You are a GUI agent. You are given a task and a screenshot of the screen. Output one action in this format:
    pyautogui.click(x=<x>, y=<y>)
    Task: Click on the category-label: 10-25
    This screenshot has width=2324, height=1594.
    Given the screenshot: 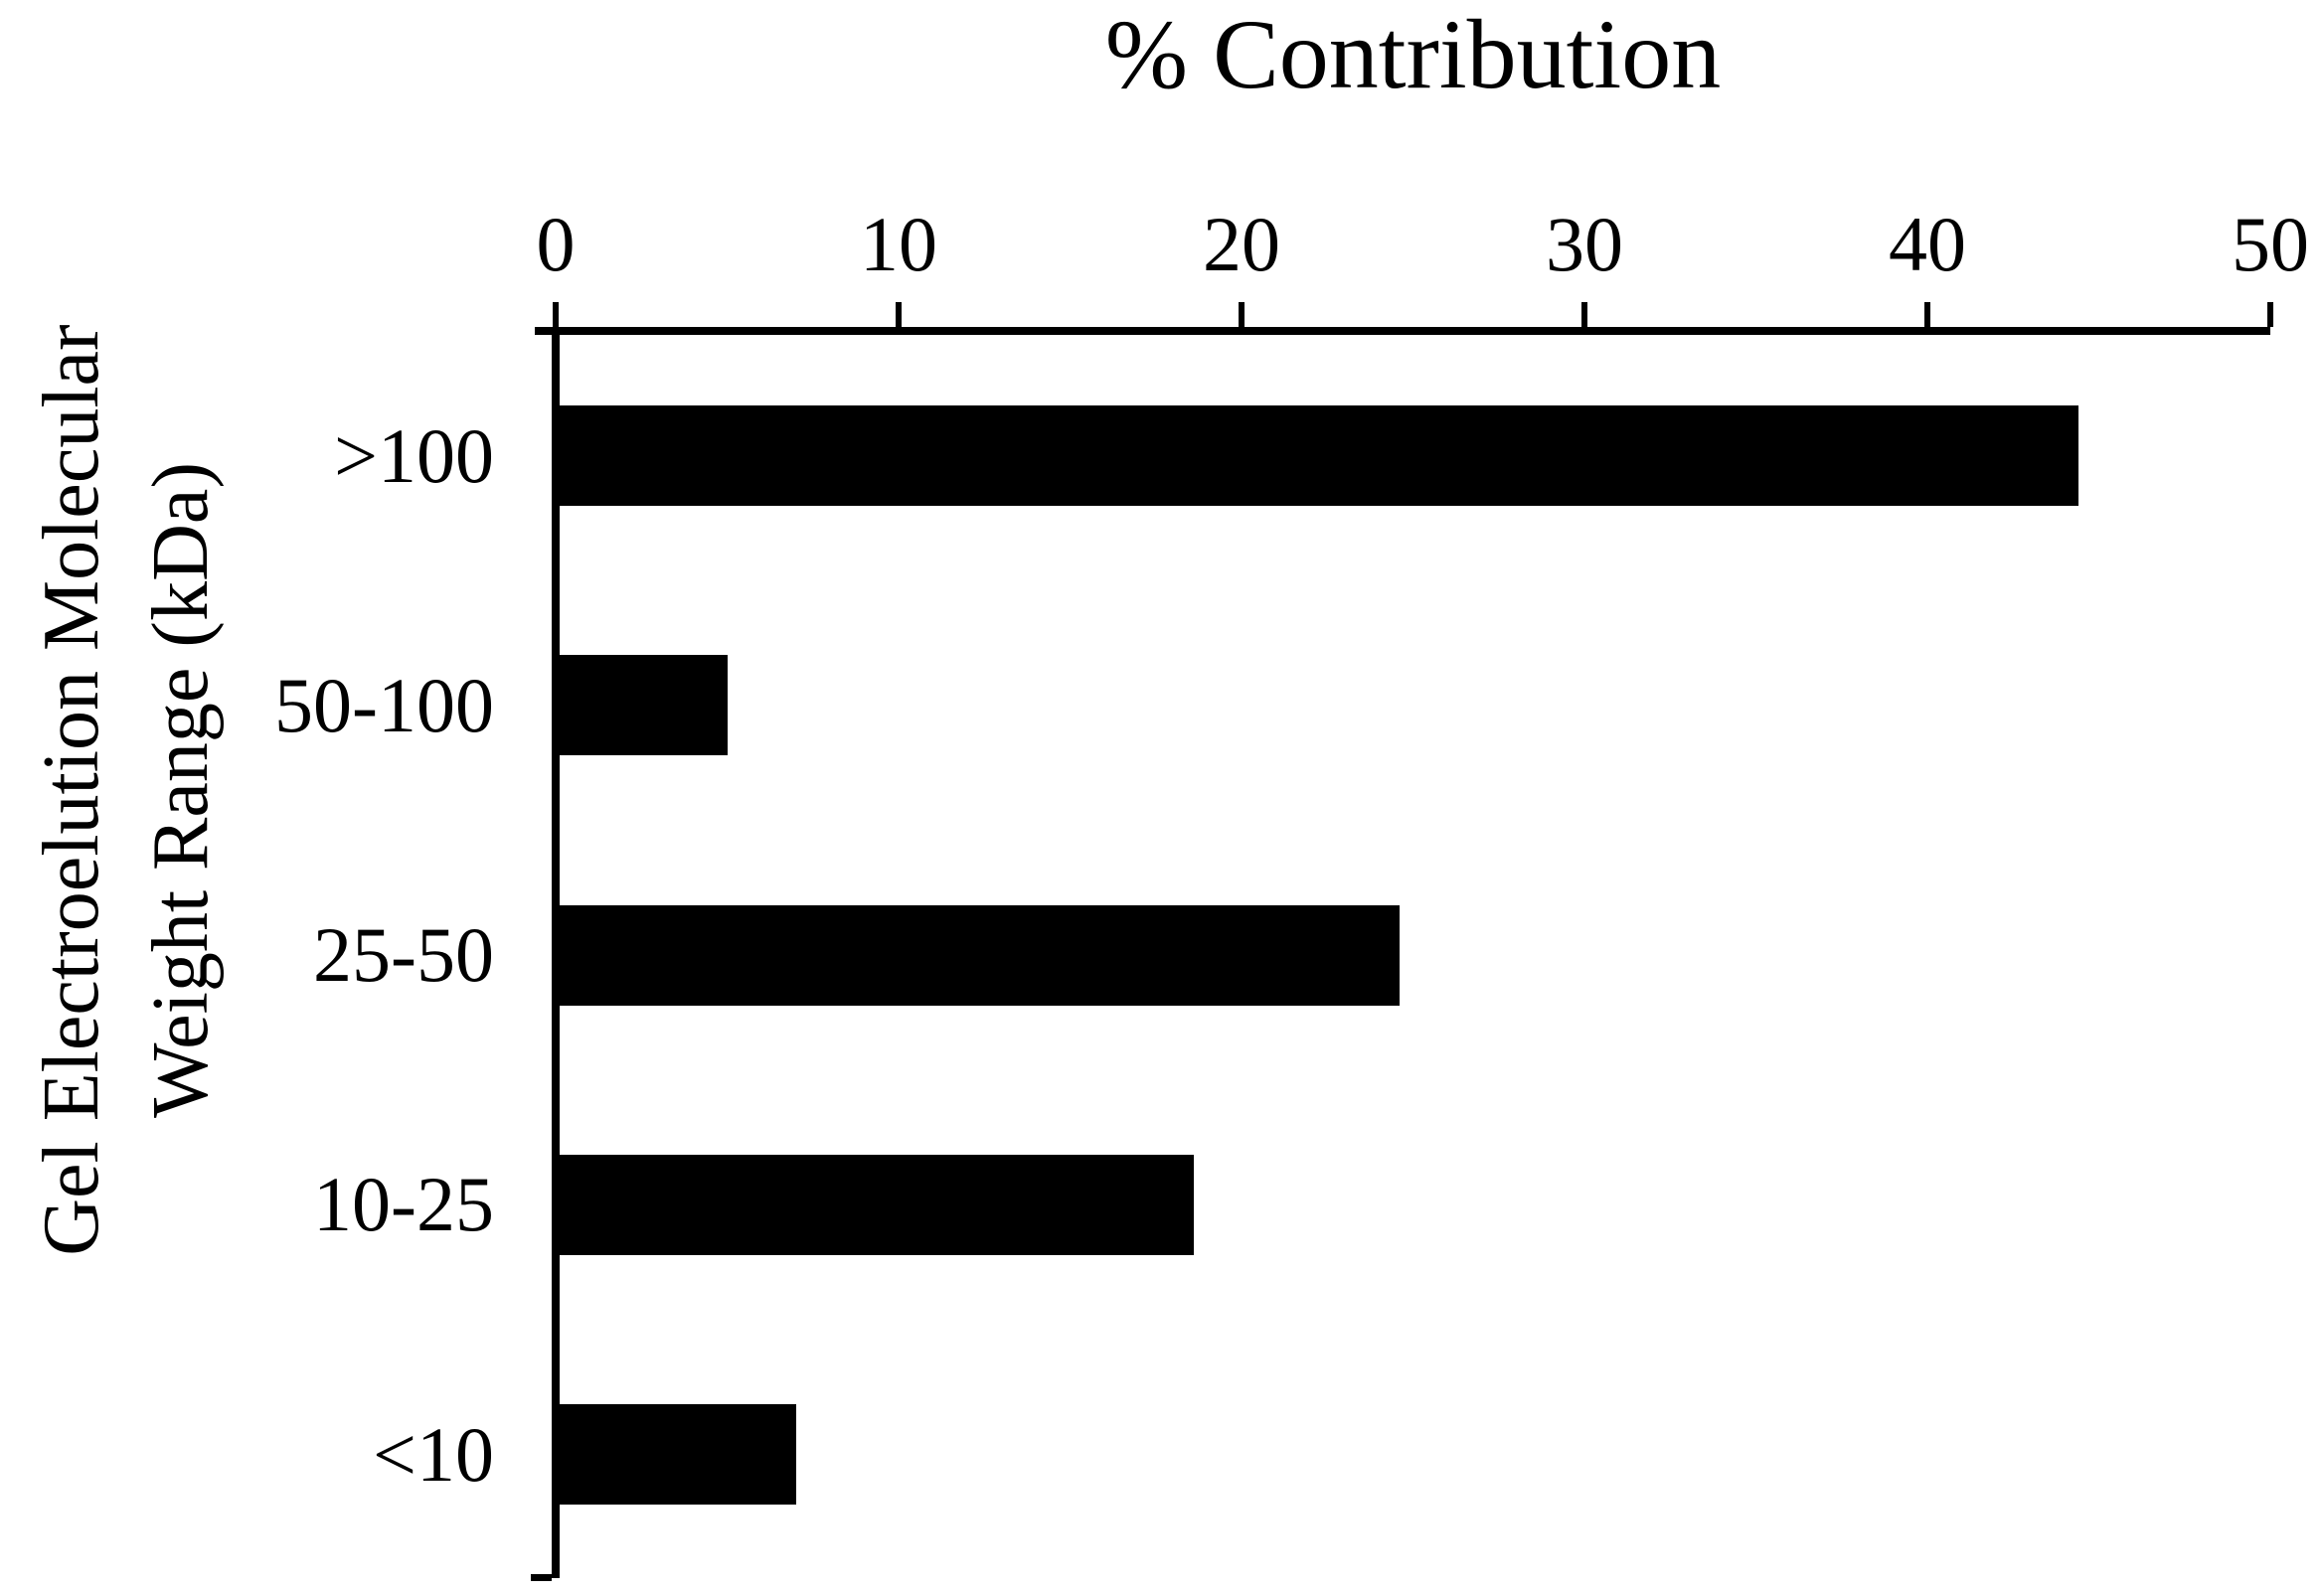 What is the action you would take?
    pyautogui.click(x=403, y=1204)
    